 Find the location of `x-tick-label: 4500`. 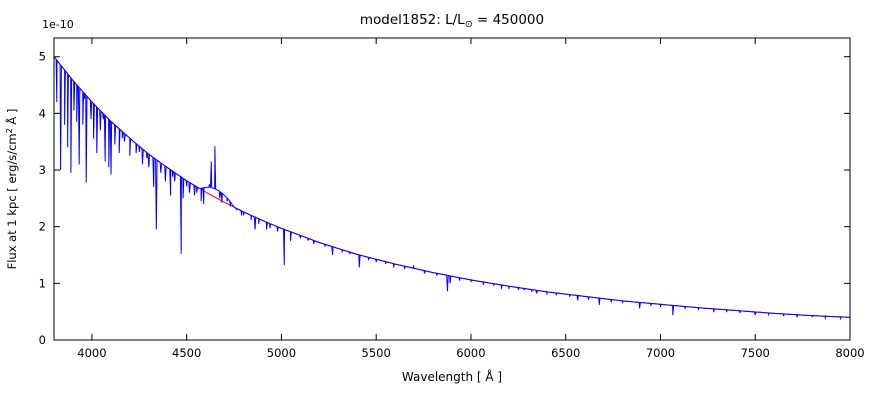

x-tick-label: 4500 is located at coordinates (186, 353).